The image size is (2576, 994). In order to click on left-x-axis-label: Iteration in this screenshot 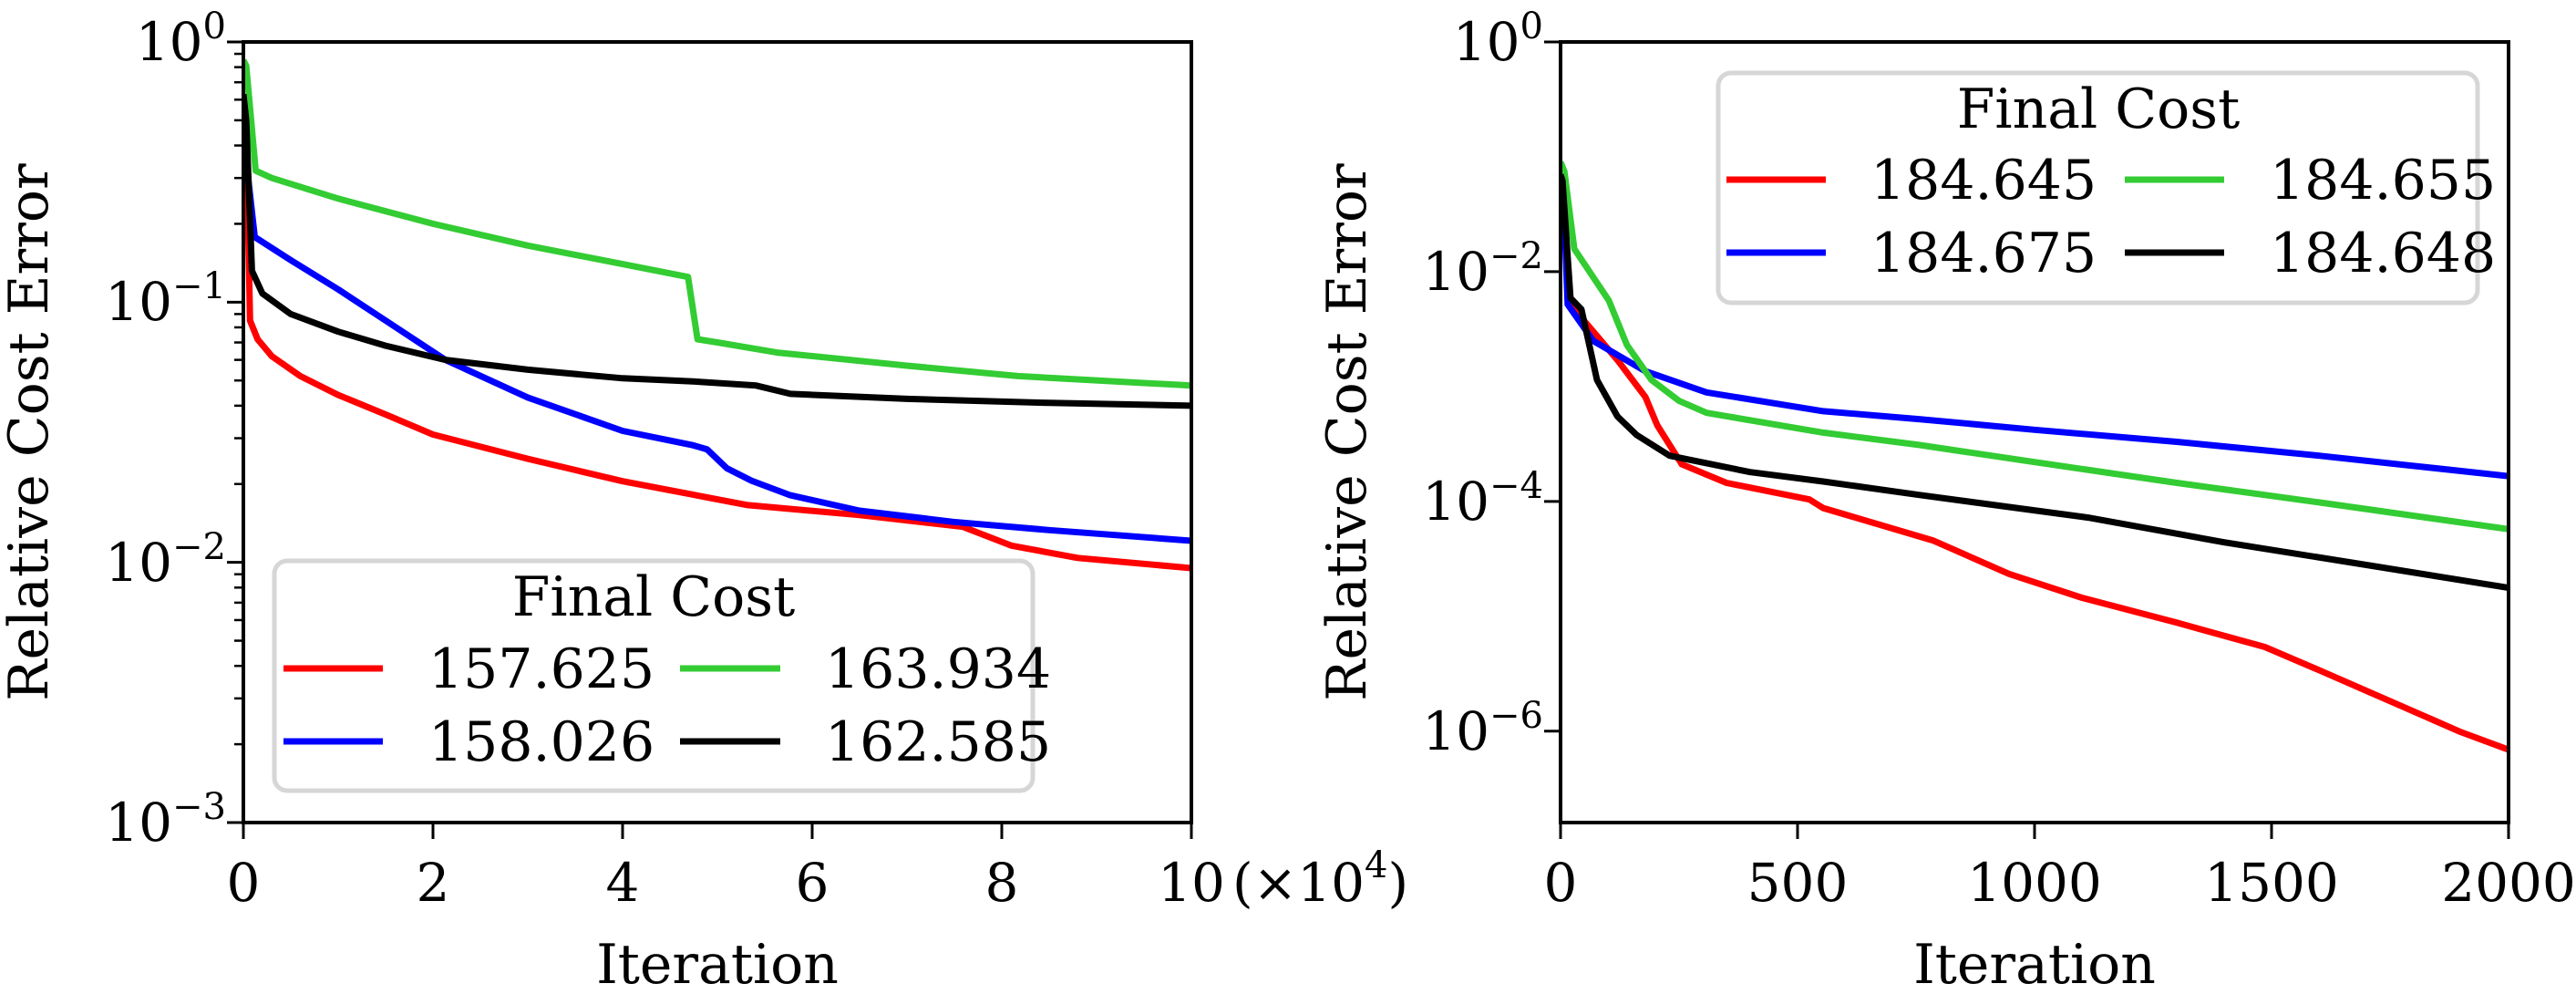, I will do `click(717, 963)`.